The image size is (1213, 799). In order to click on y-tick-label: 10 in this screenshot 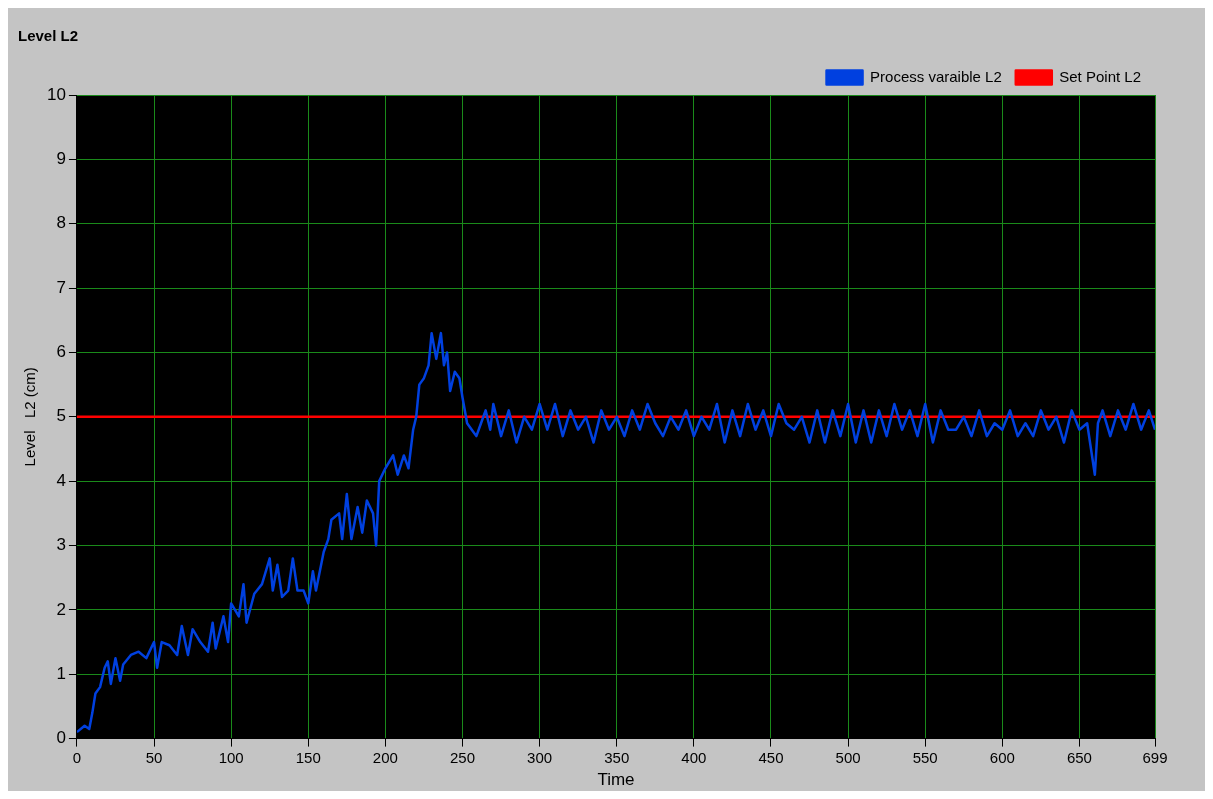, I will do `click(56, 94)`.